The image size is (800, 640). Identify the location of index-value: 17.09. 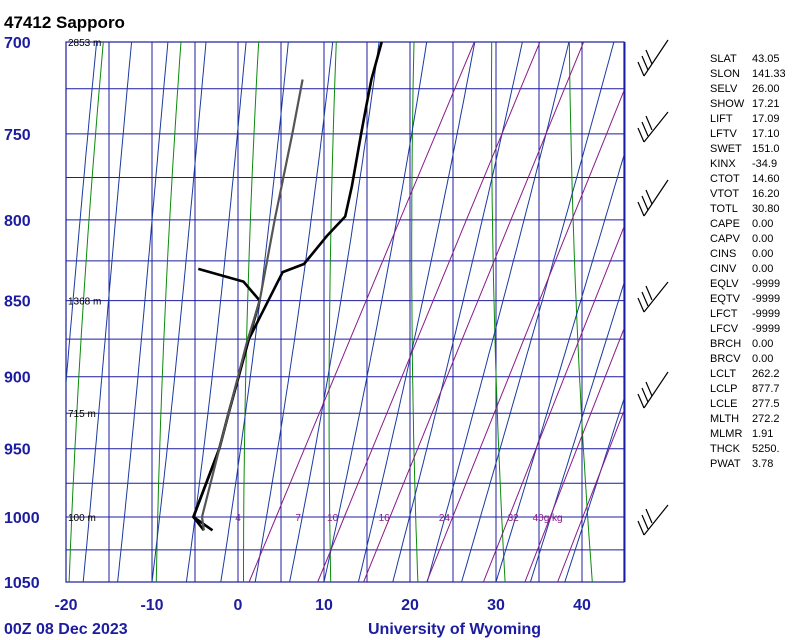
(766, 119).